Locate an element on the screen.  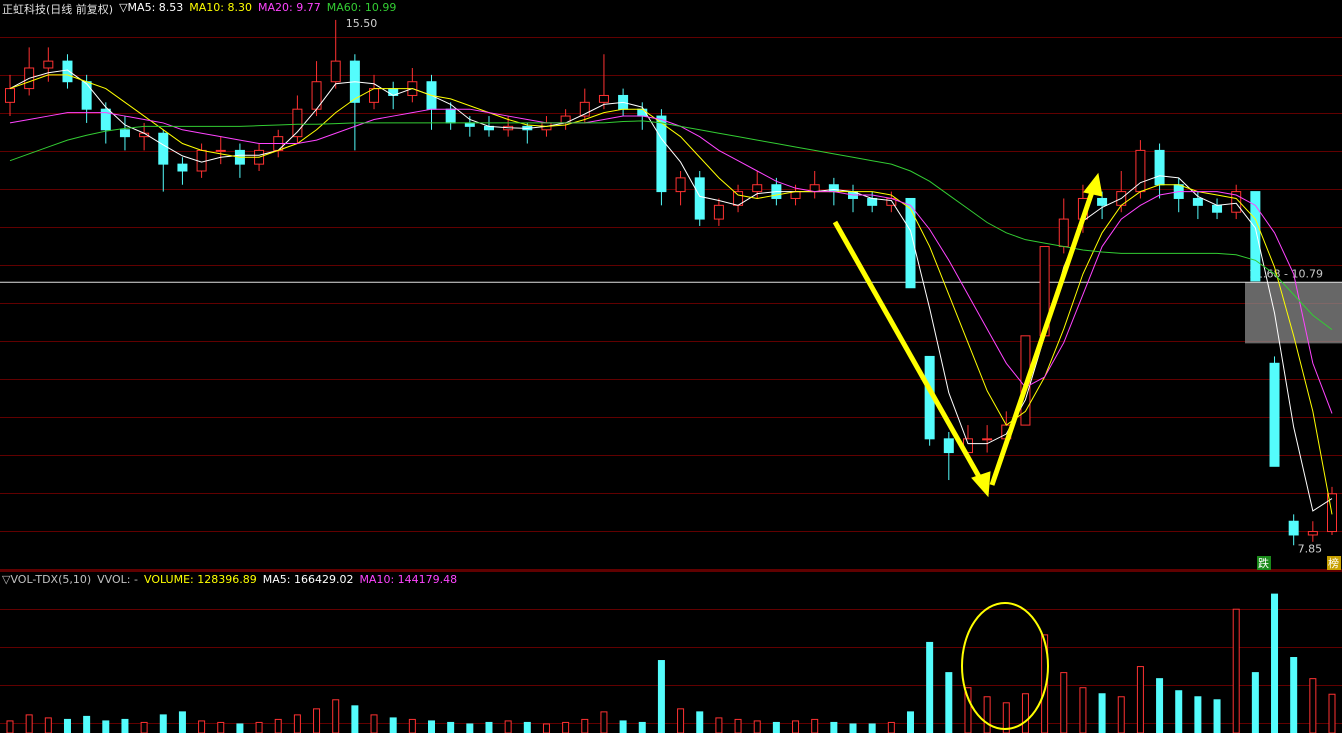
title: 正虹科技(日线 前复权) is located at coordinates (58, 9).